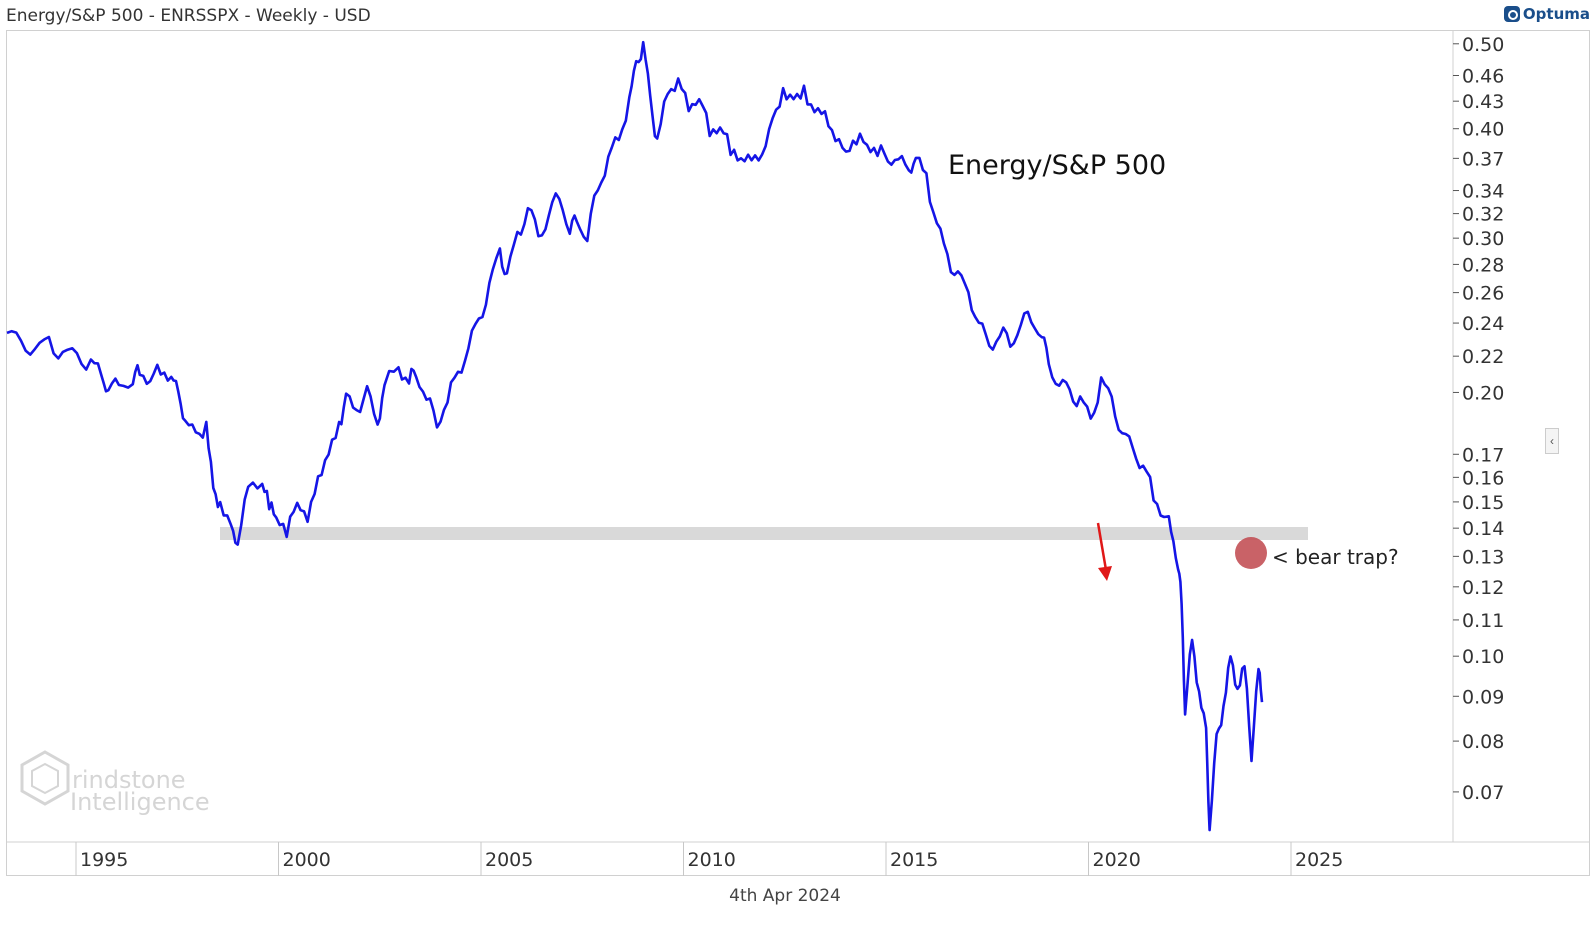 This screenshot has width=1596, height=928. Describe the element at coordinates (764, 533) in the screenshot. I see `support-band` at that location.